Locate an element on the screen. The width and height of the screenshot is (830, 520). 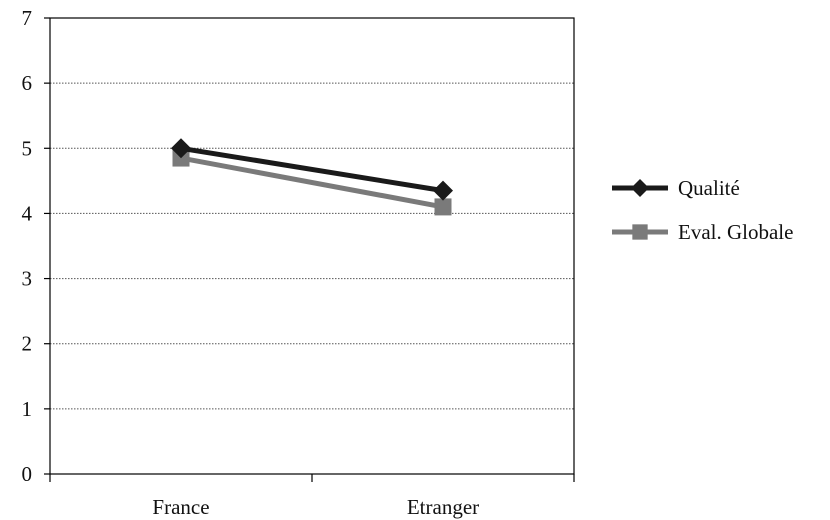
y-tick-label: 5 is located at coordinates (27, 148).